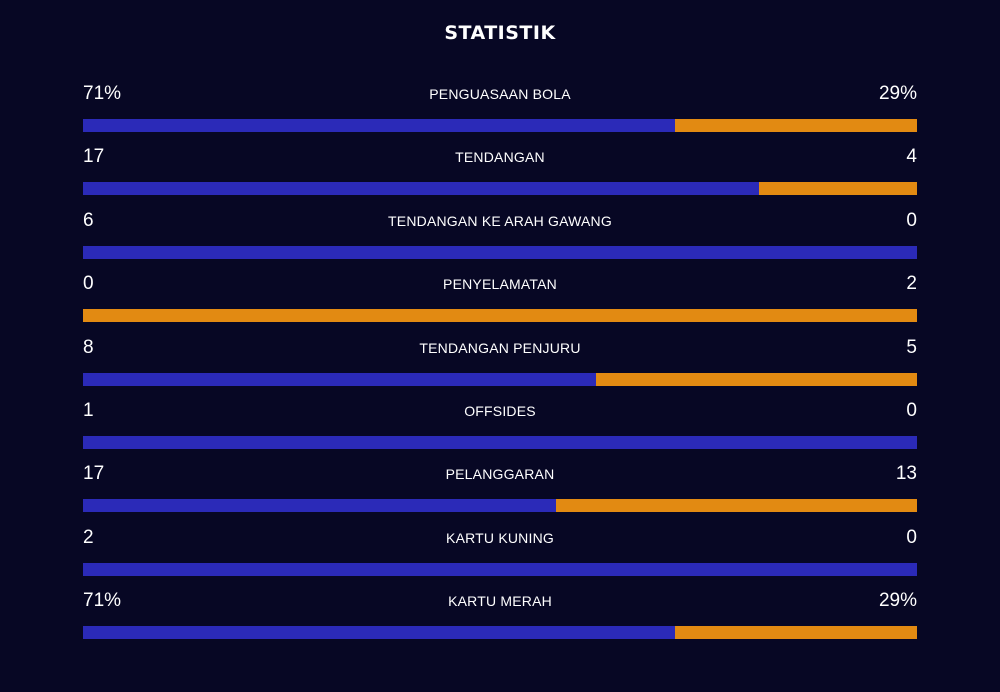 This screenshot has width=1000, height=692. I want to click on stat-label: PENGUASAAN BOLA, so click(500, 94).